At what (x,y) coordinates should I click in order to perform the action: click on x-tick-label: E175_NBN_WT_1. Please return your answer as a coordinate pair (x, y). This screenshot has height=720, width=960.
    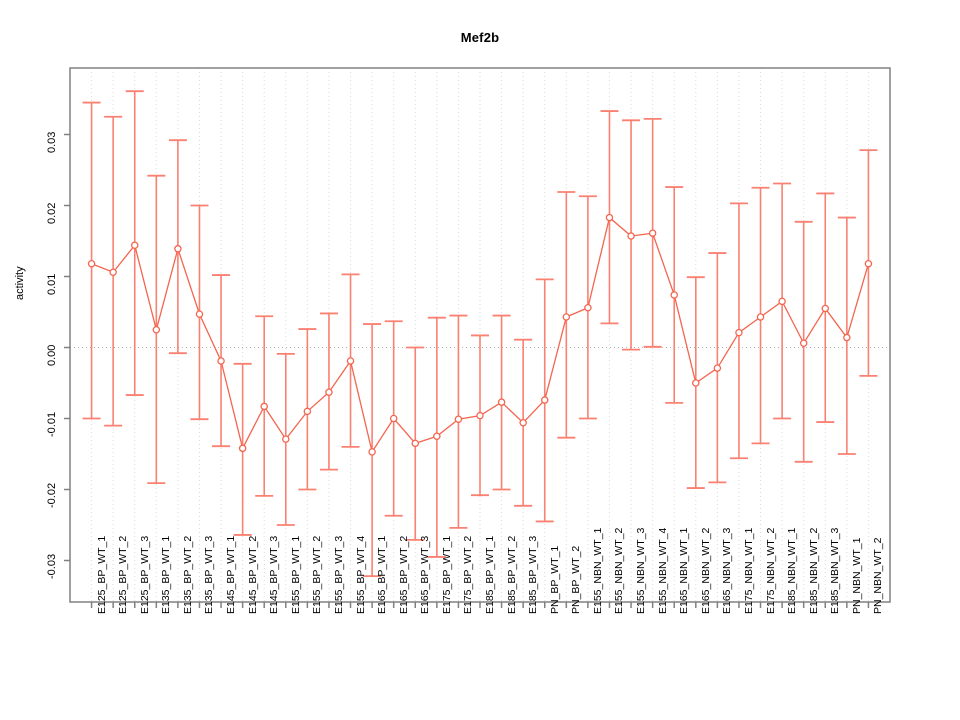
    Looking at the image, I should click on (748, 570).